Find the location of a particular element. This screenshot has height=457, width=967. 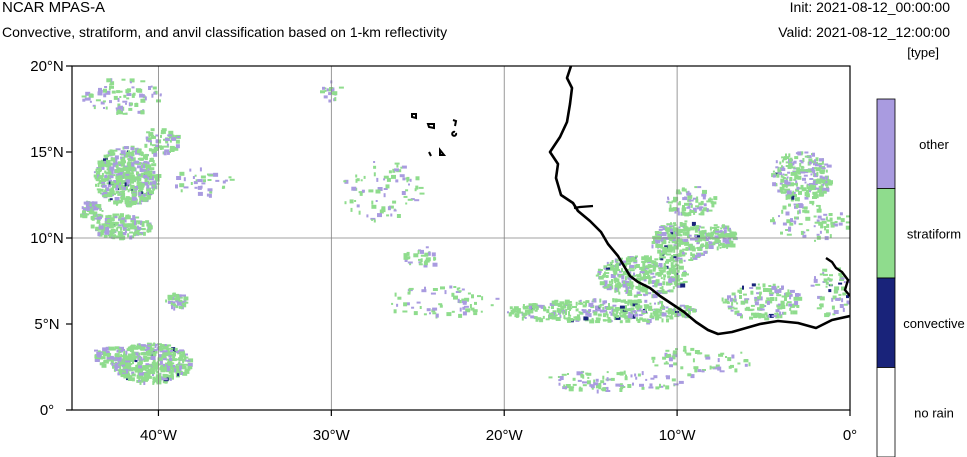

colorbar-label: stratiform is located at coordinates (934, 233).